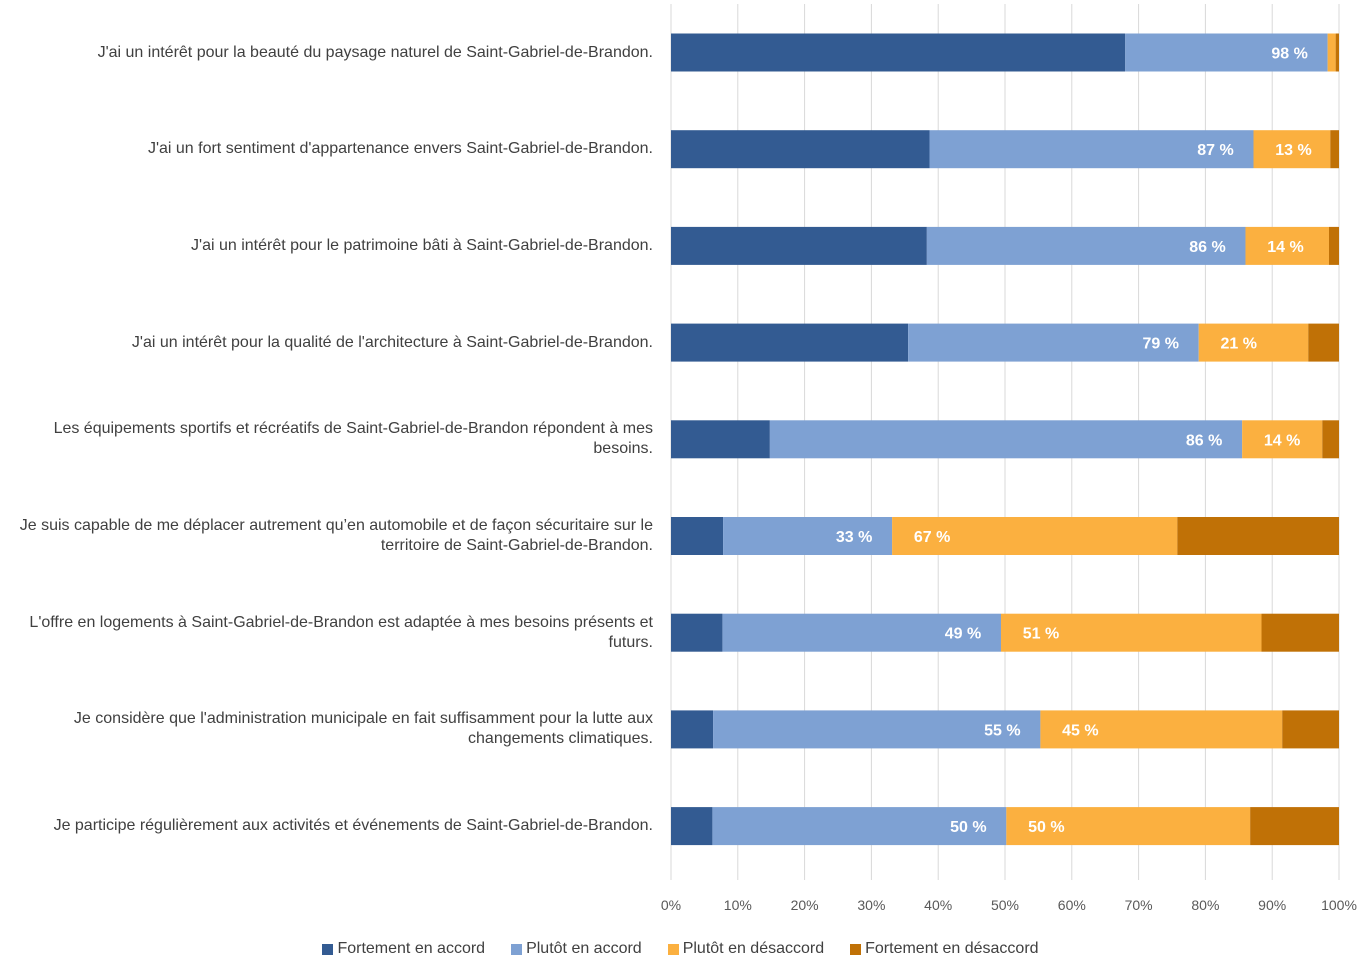  Describe the element at coordinates (963, 634) in the screenshot. I see `data-label: 49 %` at that location.